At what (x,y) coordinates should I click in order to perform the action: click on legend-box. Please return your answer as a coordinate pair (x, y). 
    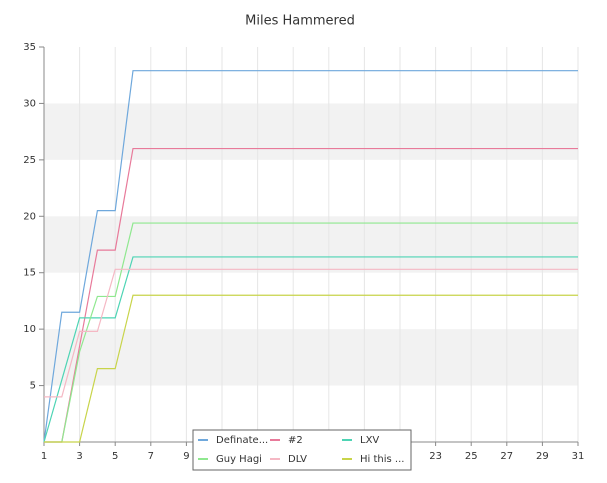
    Looking at the image, I should click on (302, 450).